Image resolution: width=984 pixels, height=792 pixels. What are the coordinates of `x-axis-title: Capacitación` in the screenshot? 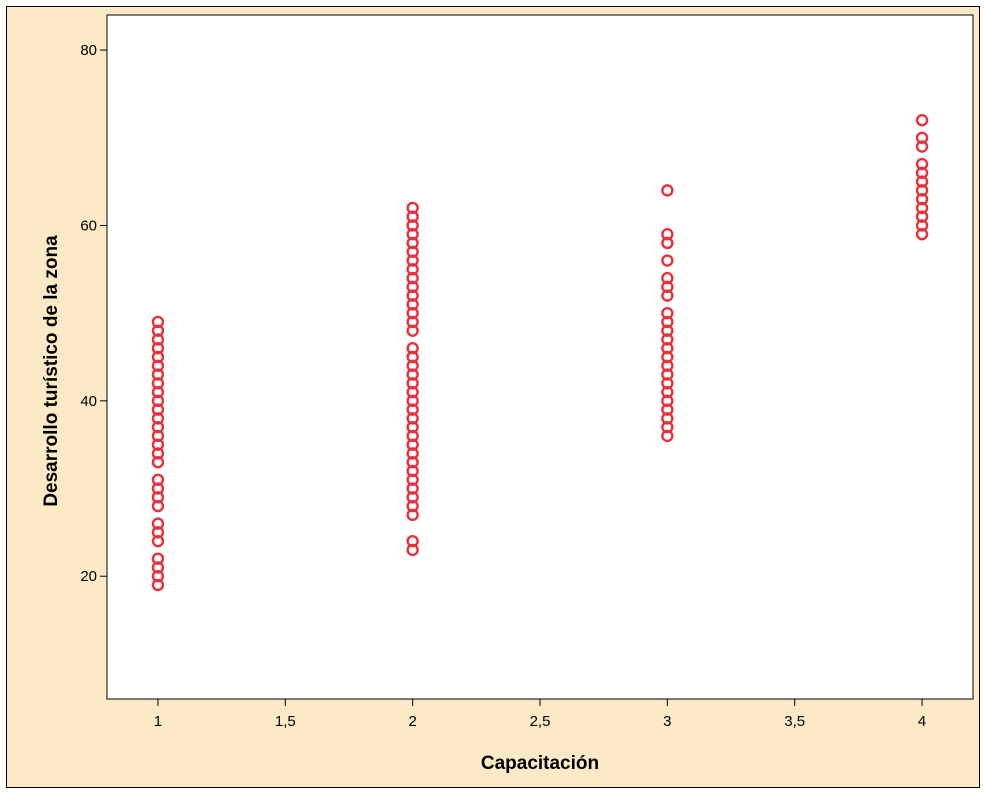 It's located at (540, 763).